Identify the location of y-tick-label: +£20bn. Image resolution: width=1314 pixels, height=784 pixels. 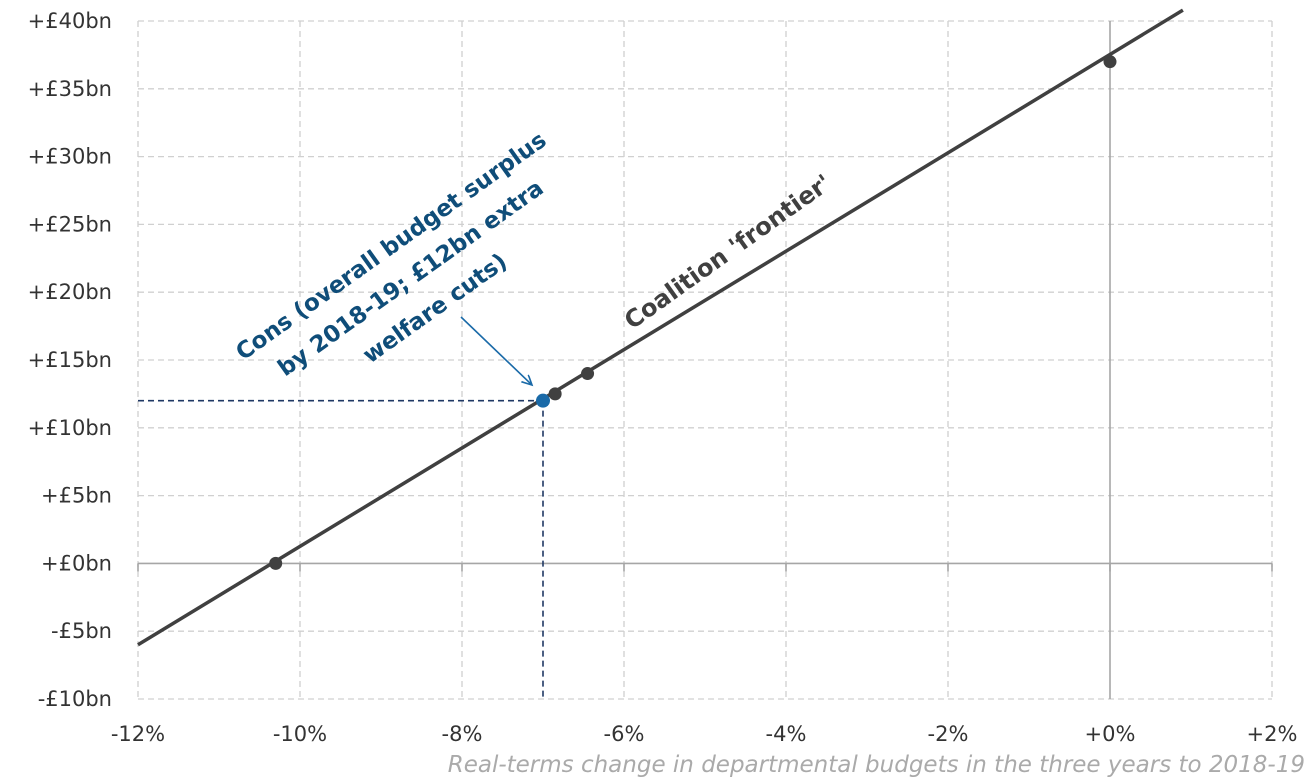
(70, 292).